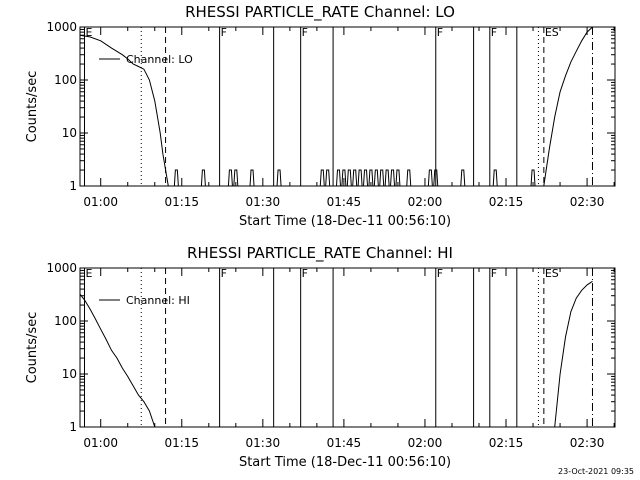 Image resolution: width=640 pixels, height=480 pixels. Describe the element at coordinates (159, 59) in the screenshot. I see `legend-label: Channel: LO` at that location.